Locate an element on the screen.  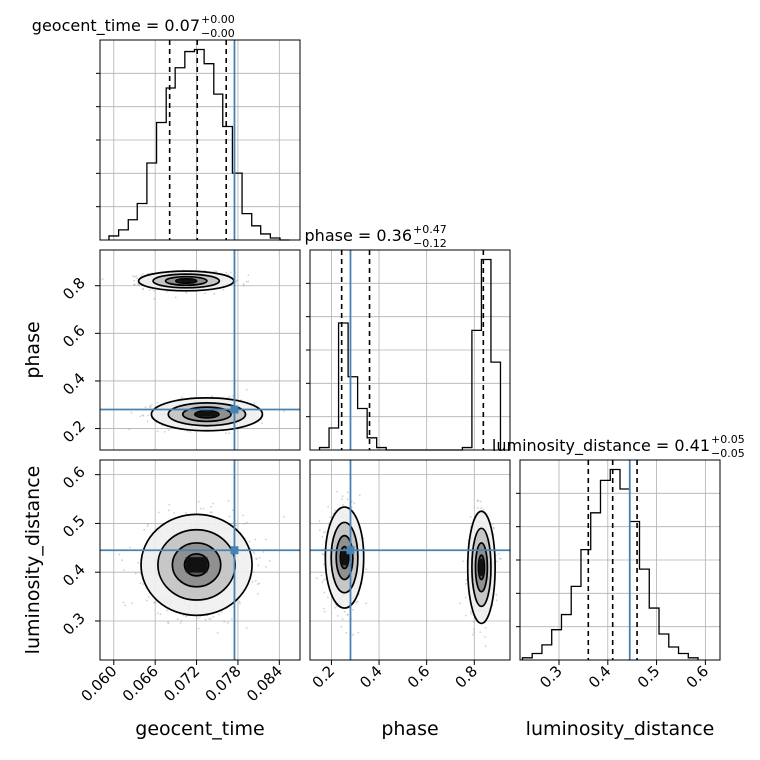
x-axis-label-geocent-time: geocent_time is located at coordinates (199, 729).